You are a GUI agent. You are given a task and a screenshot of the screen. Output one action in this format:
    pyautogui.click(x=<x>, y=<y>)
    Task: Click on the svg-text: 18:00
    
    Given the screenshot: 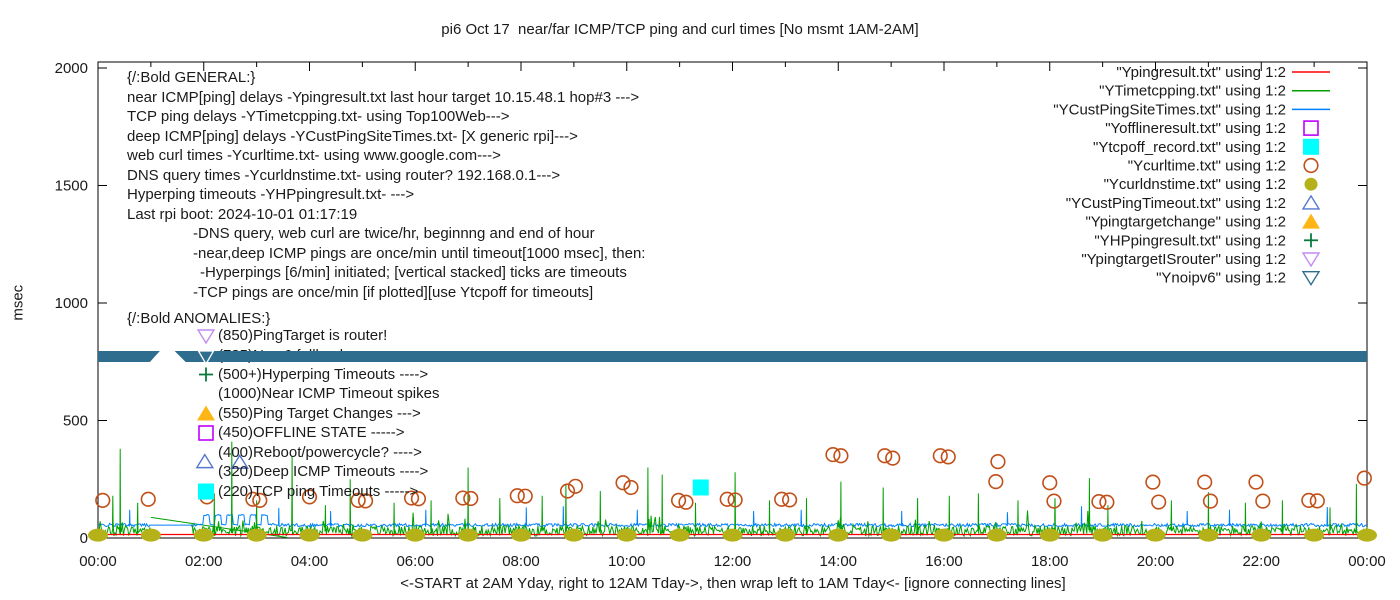 What is the action you would take?
    pyautogui.click(x=1050, y=561)
    